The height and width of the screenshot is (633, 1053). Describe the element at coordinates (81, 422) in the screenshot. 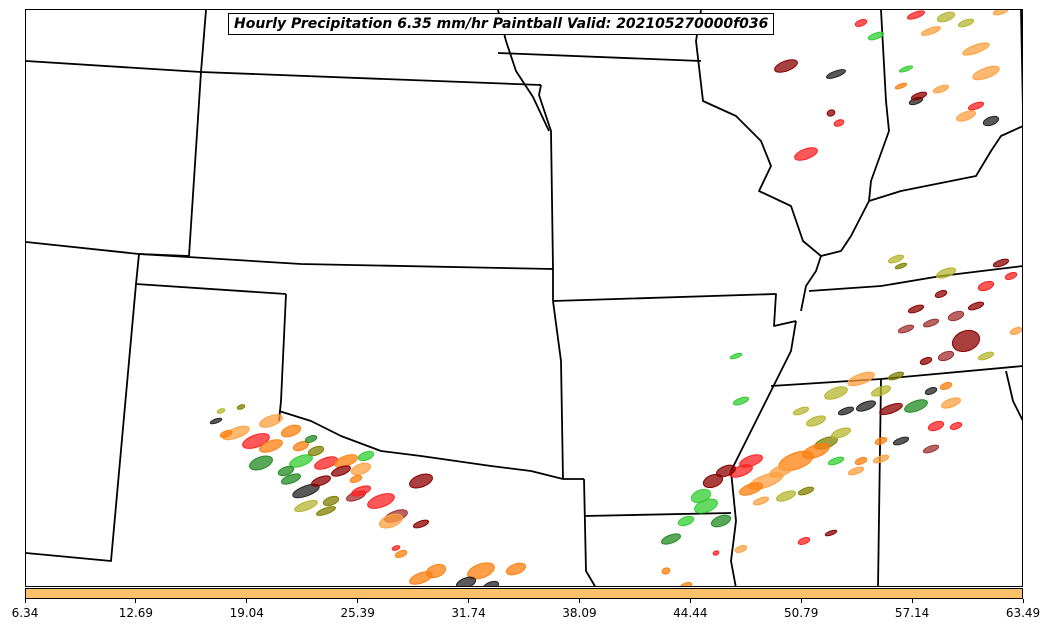

I see `state-border-new-mexico-west` at that location.